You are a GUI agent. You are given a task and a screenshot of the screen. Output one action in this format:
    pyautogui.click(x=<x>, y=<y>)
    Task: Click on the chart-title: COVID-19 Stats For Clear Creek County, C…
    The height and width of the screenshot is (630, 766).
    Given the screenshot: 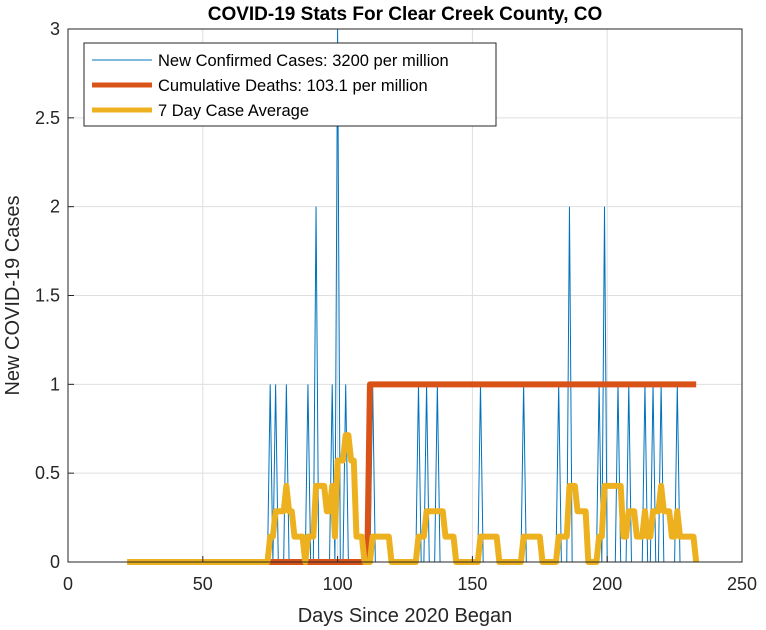 What is the action you would take?
    pyautogui.click(x=405, y=14)
    